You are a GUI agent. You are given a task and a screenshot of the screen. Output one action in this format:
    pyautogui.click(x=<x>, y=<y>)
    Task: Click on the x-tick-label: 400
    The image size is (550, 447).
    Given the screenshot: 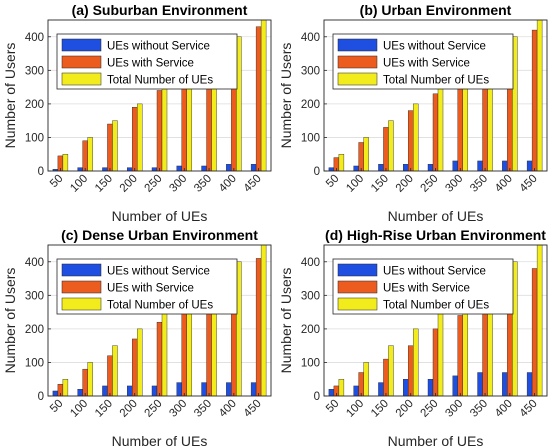 What is the action you would take?
    pyautogui.click(x=504, y=409)
    